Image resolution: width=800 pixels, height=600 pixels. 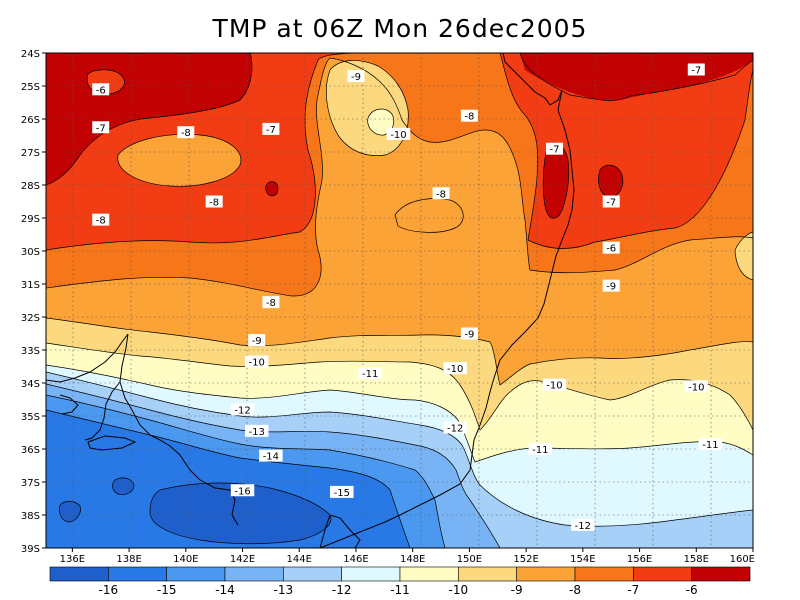 What do you see at coordinates (69, 404) in the screenshot?
I see `coastline-yorke` at bounding box center [69, 404].